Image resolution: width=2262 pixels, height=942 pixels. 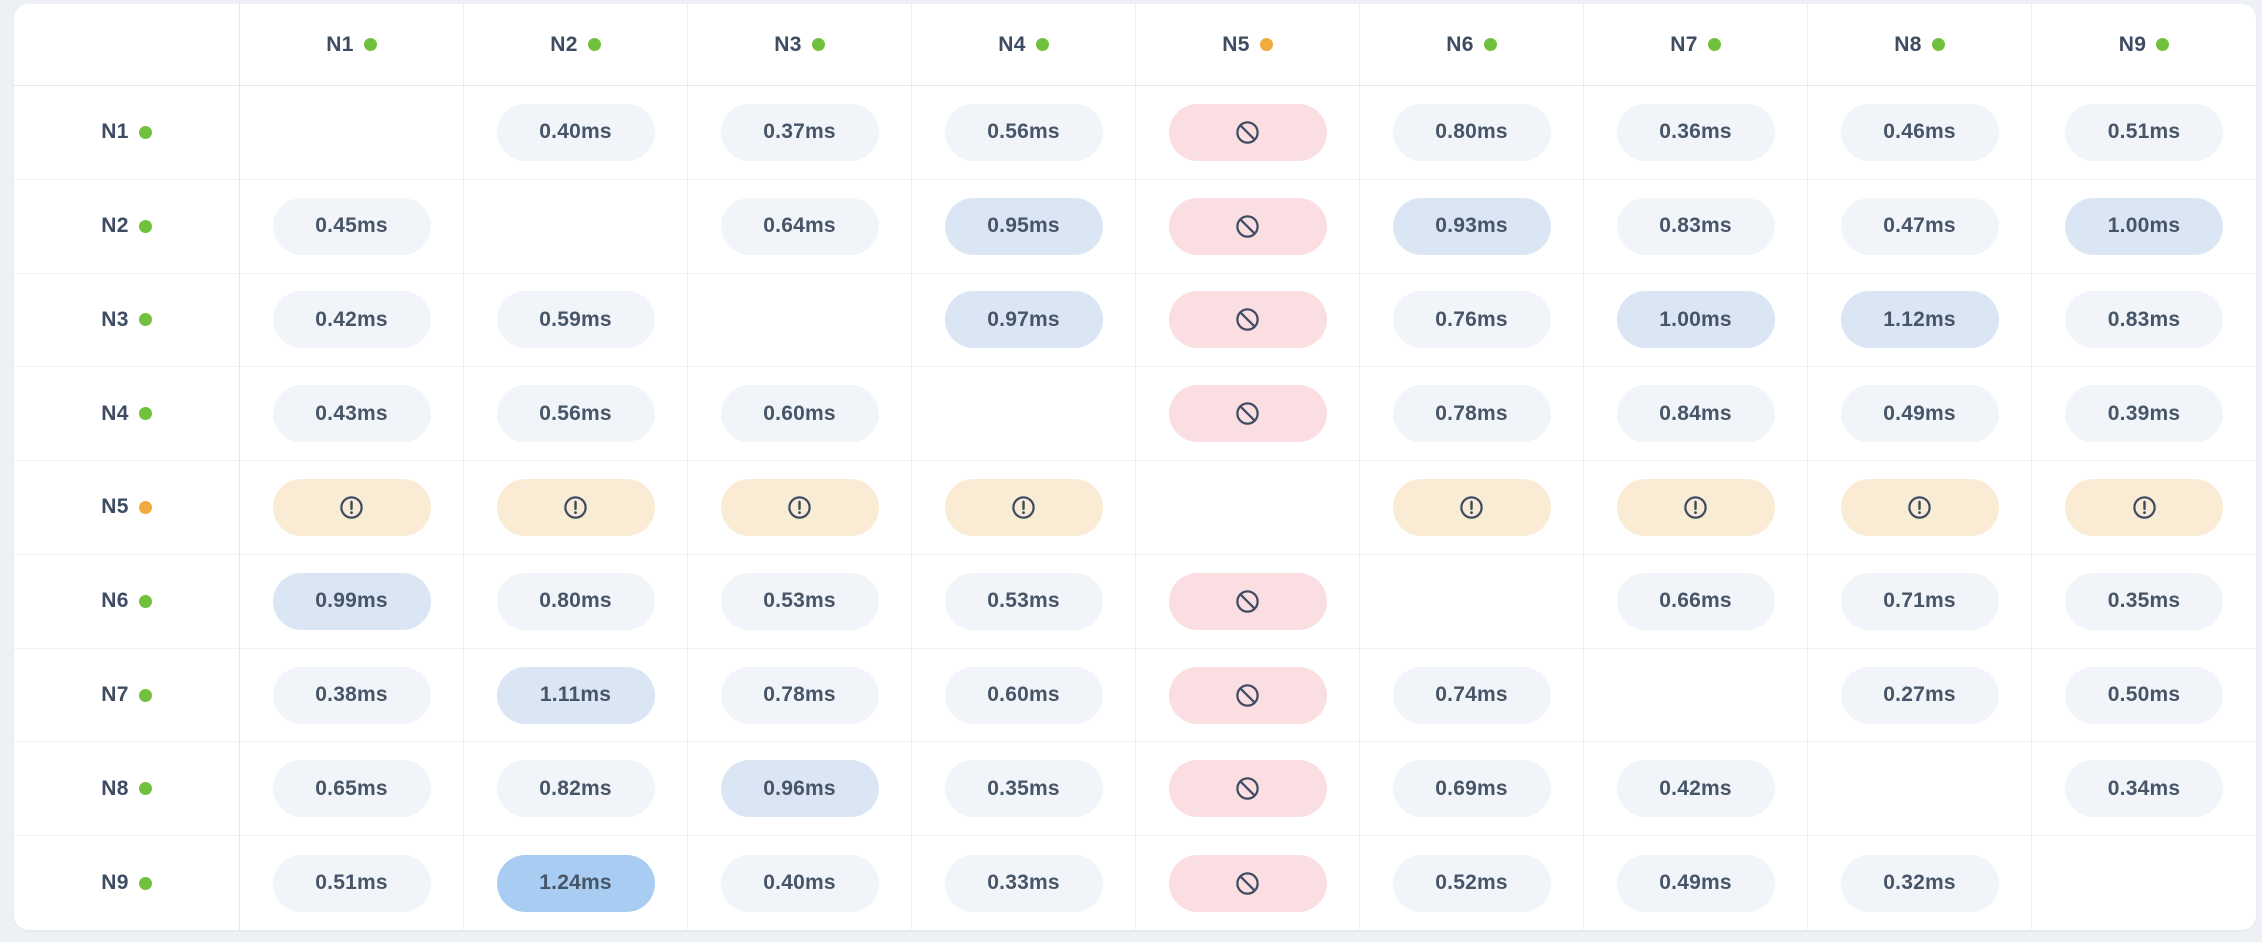 What do you see at coordinates (575, 883) in the screenshot?
I see `latency-pill: 1.24ms` at bounding box center [575, 883].